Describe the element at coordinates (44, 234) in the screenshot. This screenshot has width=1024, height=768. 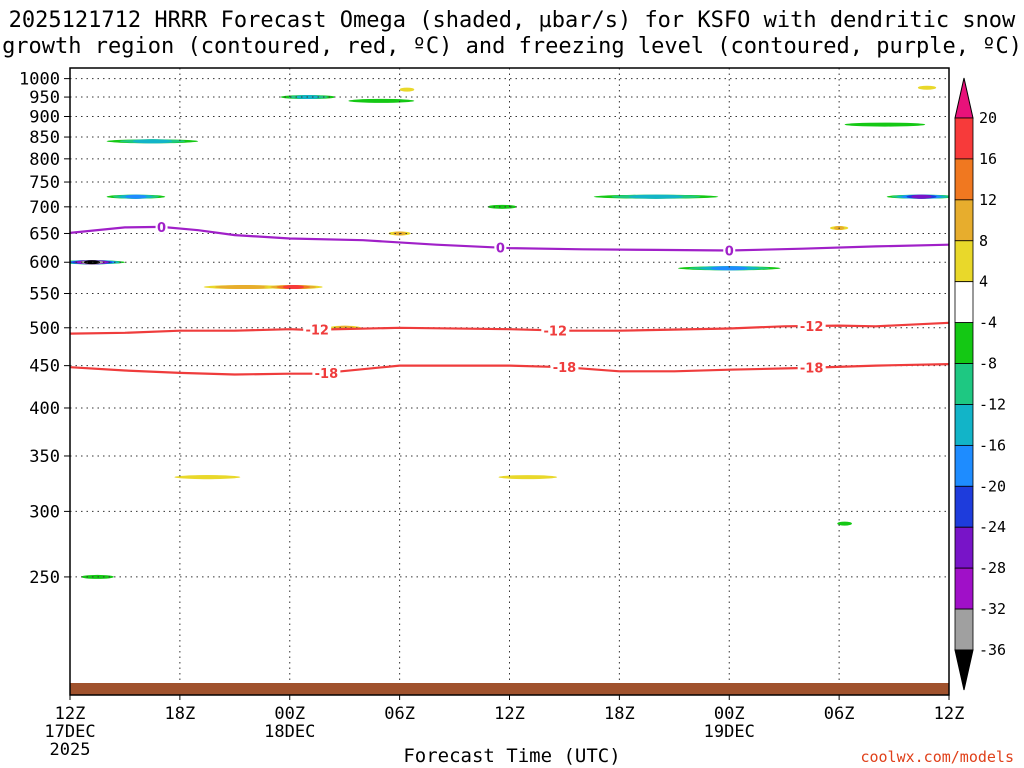
I see `y-tick-label-650: 650` at that location.